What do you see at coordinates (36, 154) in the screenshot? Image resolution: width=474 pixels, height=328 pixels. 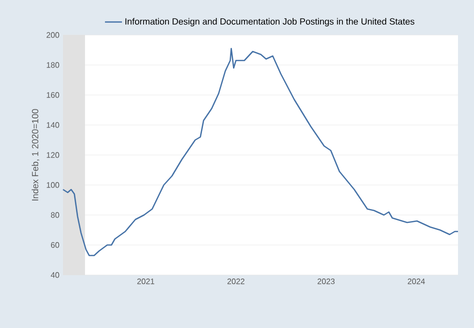 I see `y-axis-title: Index Feb, 1 2020=100` at bounding box center [36, 154].